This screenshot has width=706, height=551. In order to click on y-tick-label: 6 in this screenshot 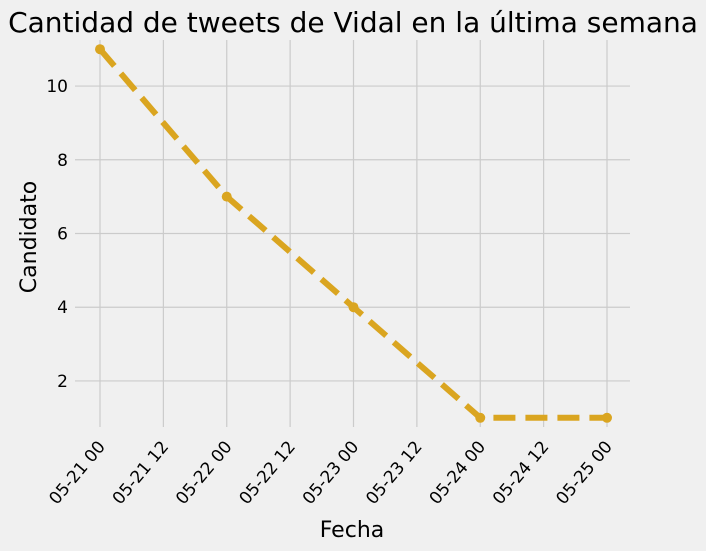, I will do `click(62, 235)`.